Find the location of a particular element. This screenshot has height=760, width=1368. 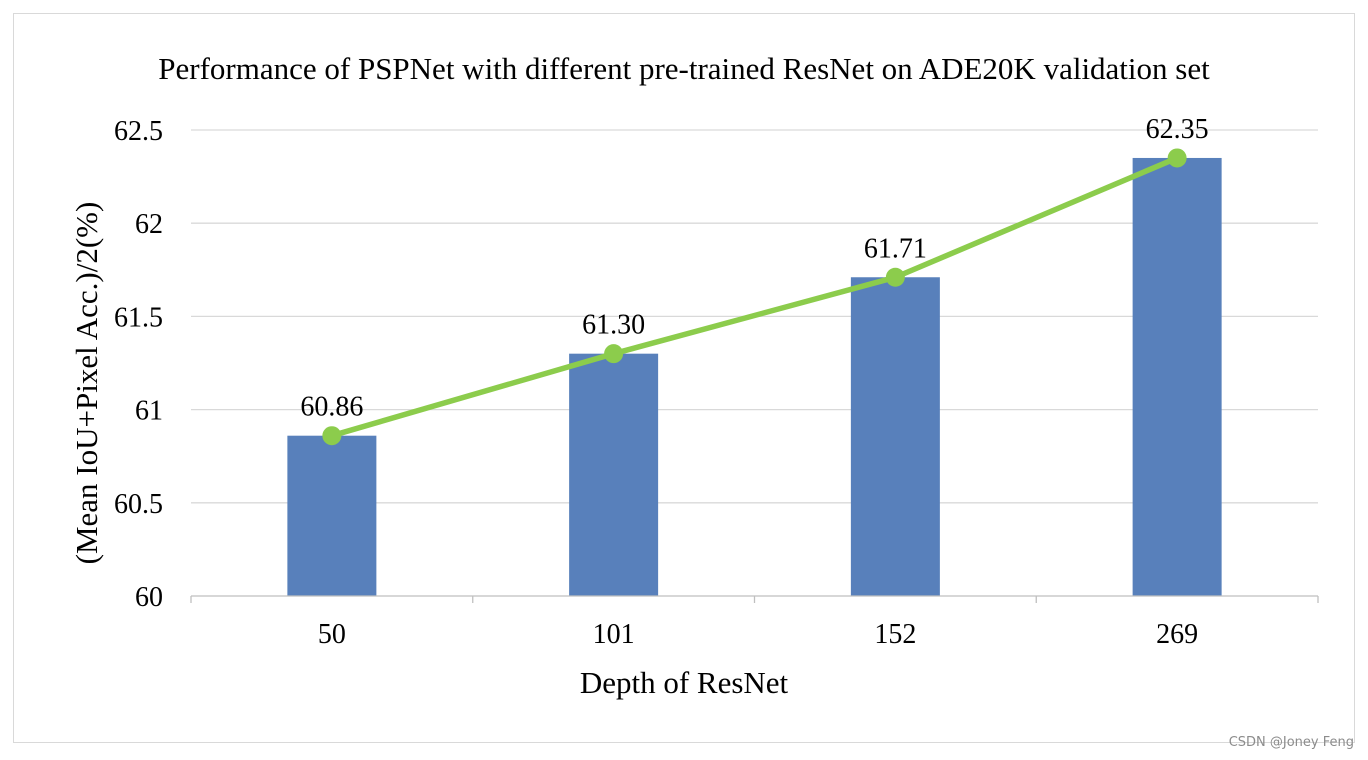

data-label-152: 61.71 is located at coordinates (895, 248).